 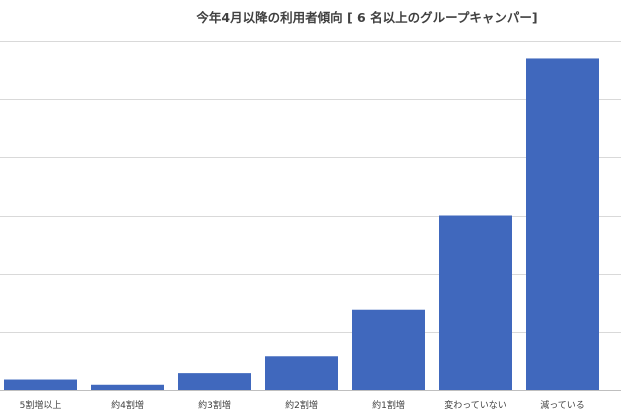 What do you see at coordinates (366, 17) in the screenshot?
I see `chart-title: 今年4月以降の利用者傾向 [ 6 名以上のグループキャンパー]` at bounding box center [366, 17].